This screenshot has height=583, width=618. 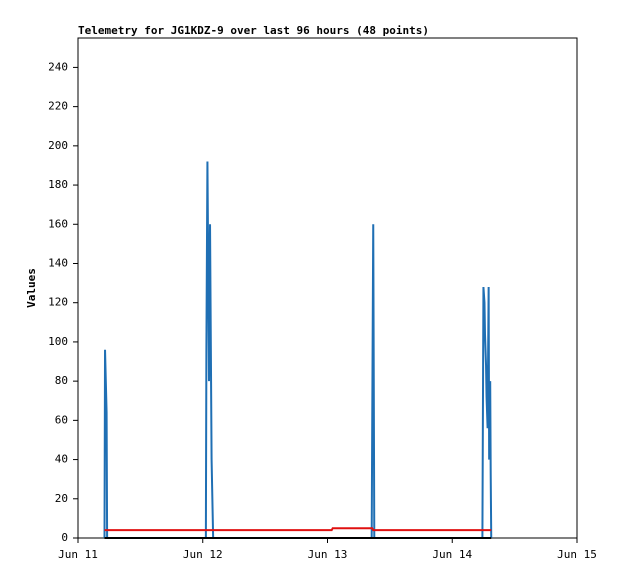 What do you see at coordinates (31, 288) in the screenshot?
I see `y-axis-label: Values` at bounding box center [31, 288].